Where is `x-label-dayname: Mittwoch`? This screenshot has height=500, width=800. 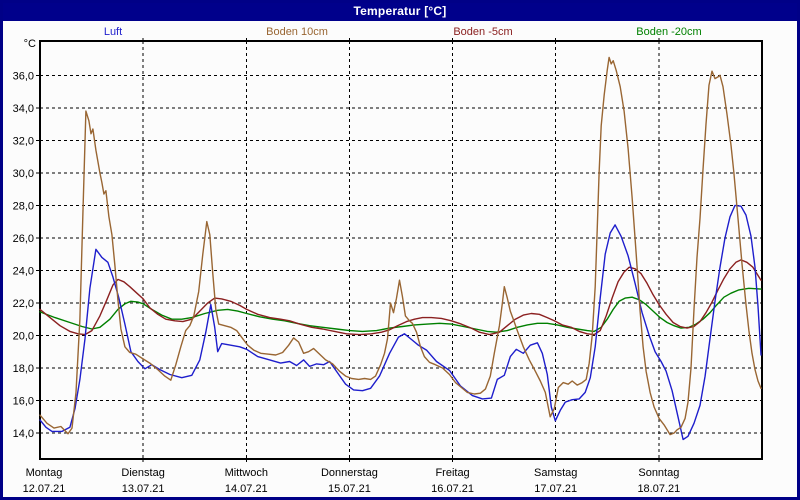 x-label-dayname: Mittwoch is located at coordinates (246, 473).